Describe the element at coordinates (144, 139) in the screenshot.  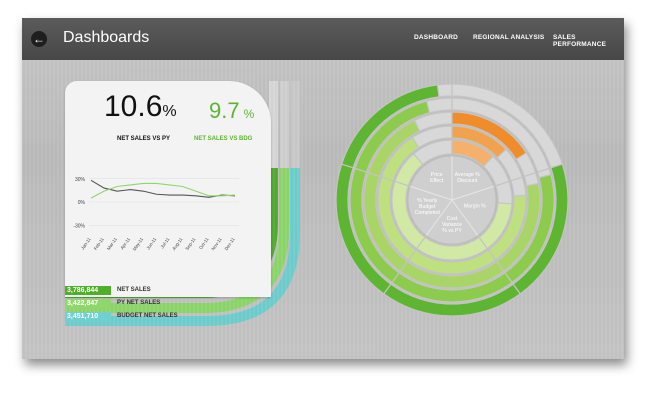
I see `kpi-label-net-sales-vs-py: NET SALES VS PY` at that location.